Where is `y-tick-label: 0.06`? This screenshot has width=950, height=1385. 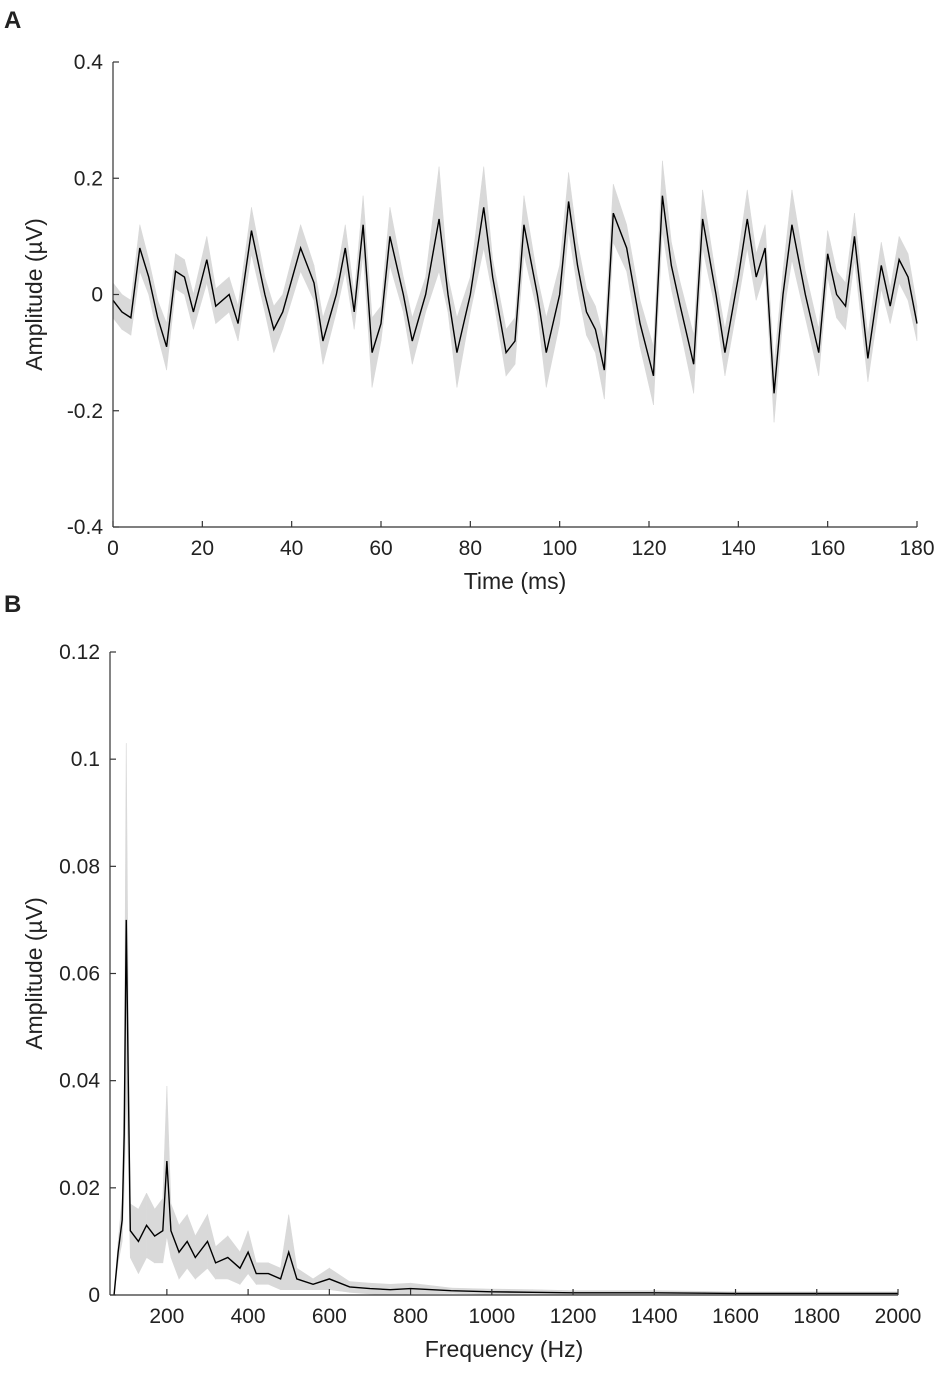
y-tick-label: 0.06 is located at coordinates (79, 974).